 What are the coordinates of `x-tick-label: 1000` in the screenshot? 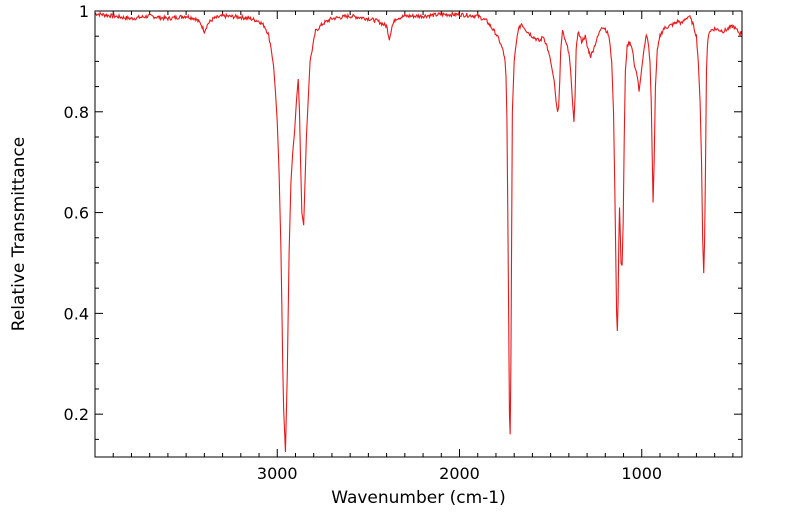 It's located at (641, 473).